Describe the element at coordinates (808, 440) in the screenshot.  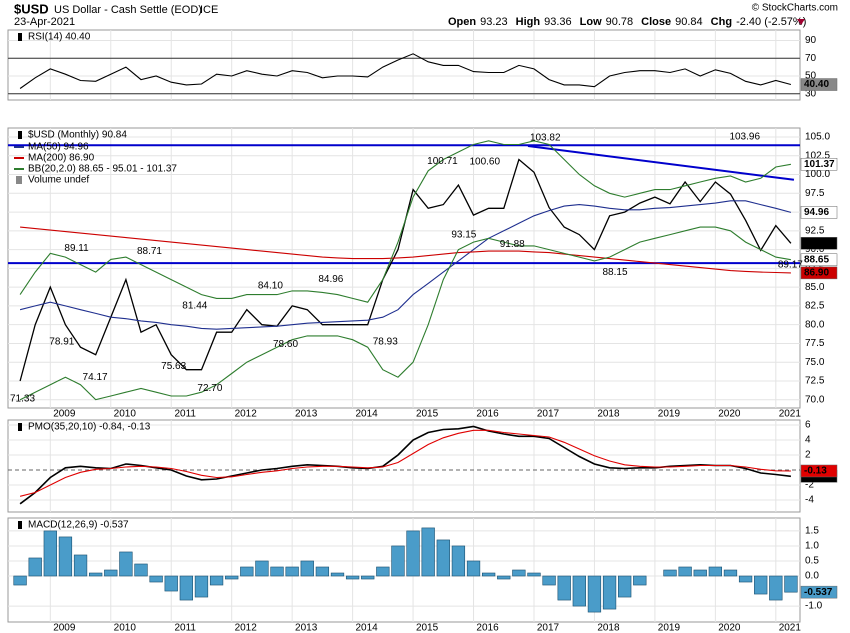
I see `y-tick-label: 4` at that location.